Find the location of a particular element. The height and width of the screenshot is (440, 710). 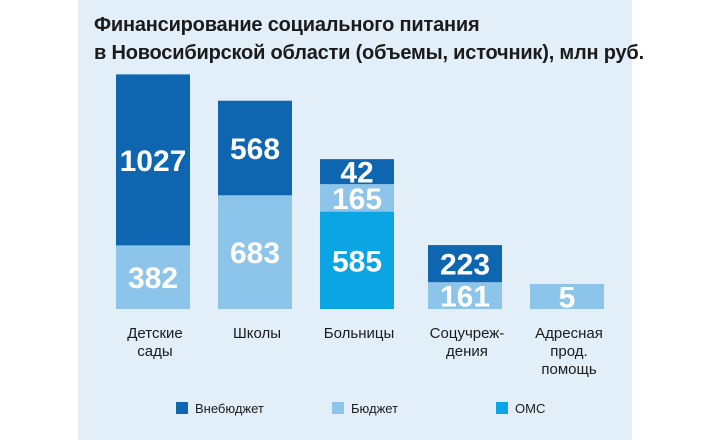

data-label-Внебюджет-3: 223 is located at coordinates (465, 265).